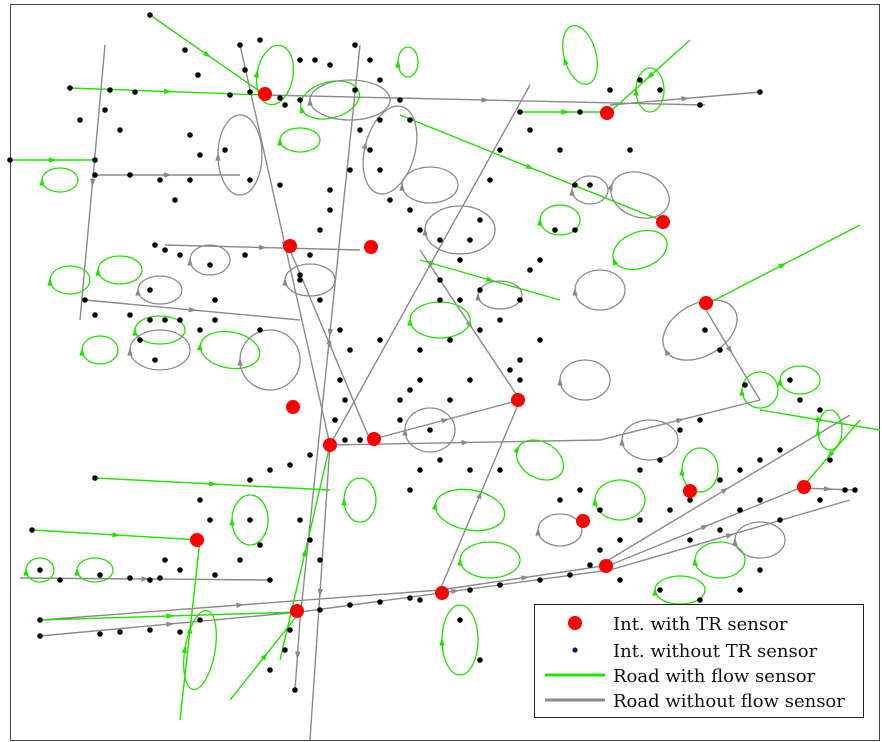 Image resolution: width=882 pixels, height=742 pixels. Describe the element at coordinates (699, 700) in the screenshot. I see `legend-item-no-flow-sensor: Road without flow sensor` at that location.